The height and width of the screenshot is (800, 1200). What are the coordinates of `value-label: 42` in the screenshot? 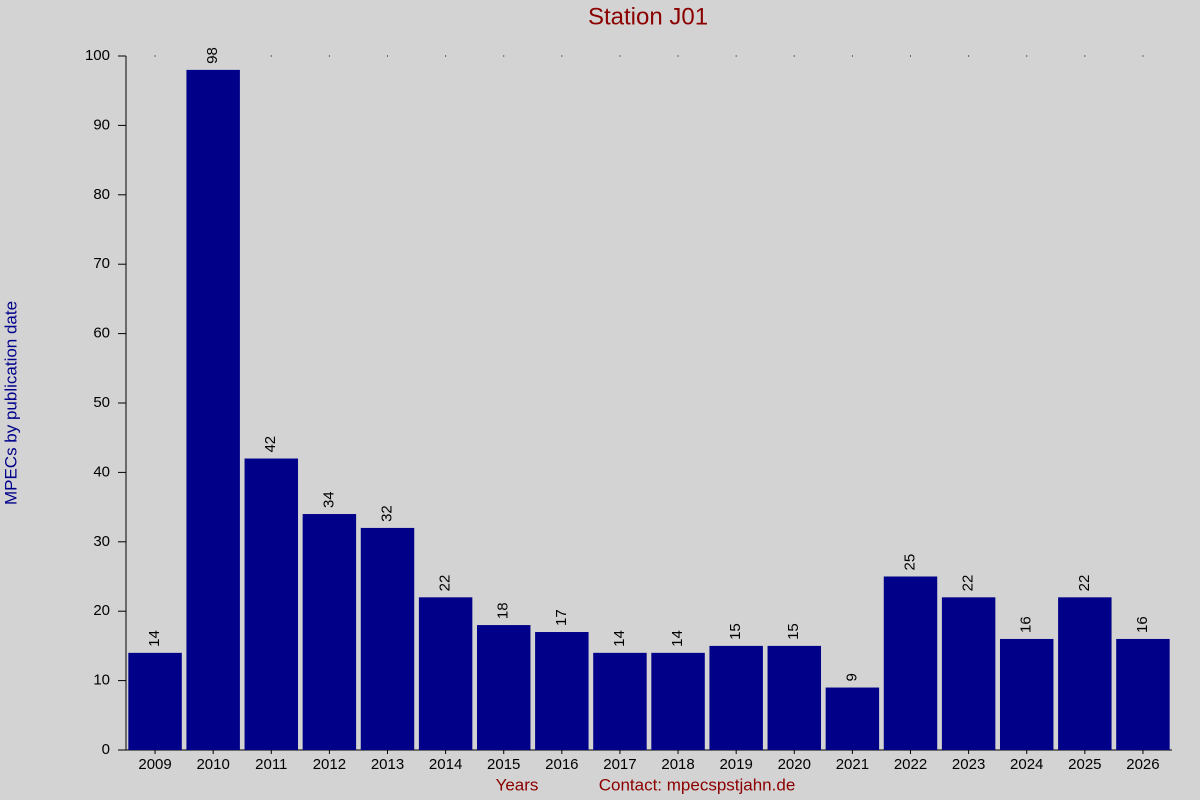 It's located at (270, 444).